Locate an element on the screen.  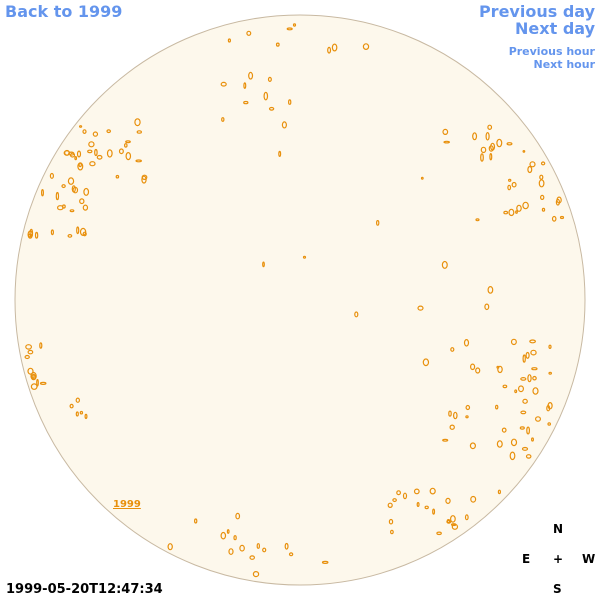
back-link: Back to 1999 is located at coordinates (64, 11).